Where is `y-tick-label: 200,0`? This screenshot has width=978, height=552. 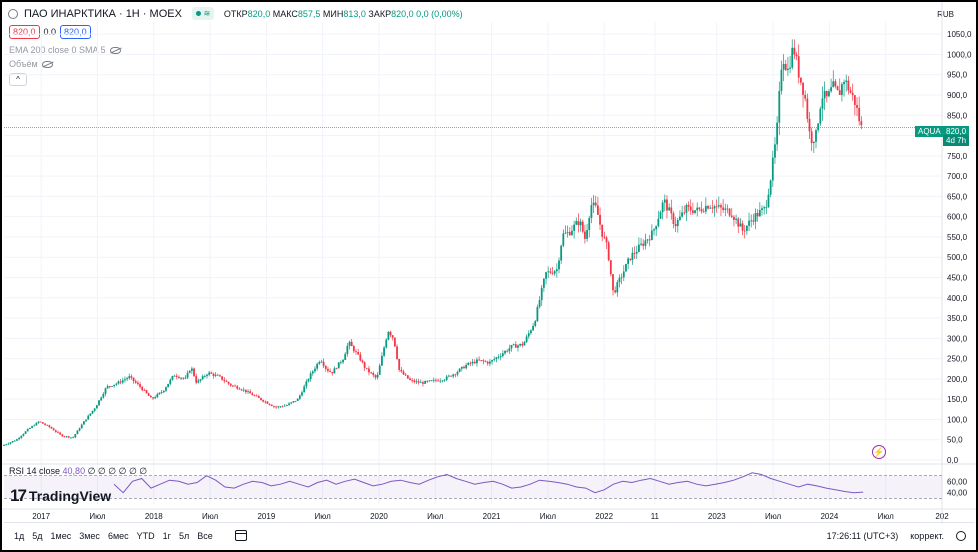
y-tick-label: 200,0 is located at coordinates (957, 379).